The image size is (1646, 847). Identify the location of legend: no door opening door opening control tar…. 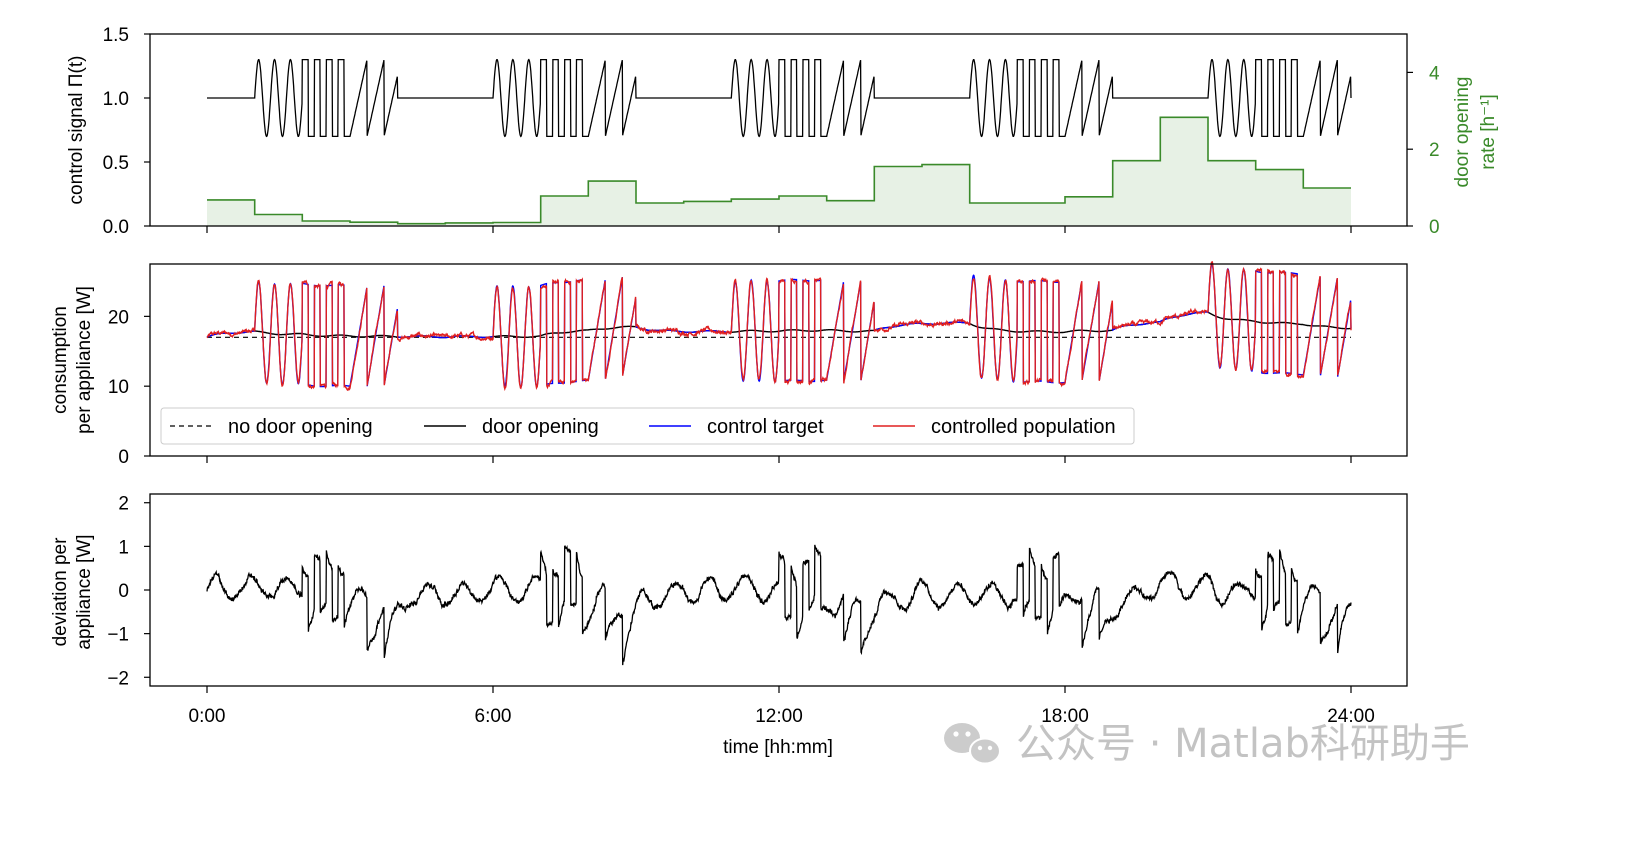
(647, 426).